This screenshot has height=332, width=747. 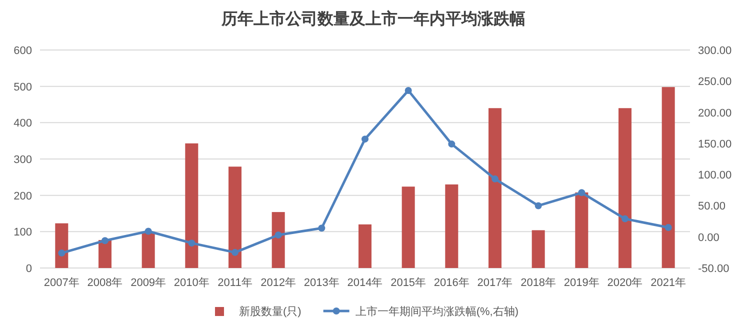 What do you see at coordinates (668, 283) in the screenshot?
I see `x-tick-label: 2021年` at bounding box center [668, 283].